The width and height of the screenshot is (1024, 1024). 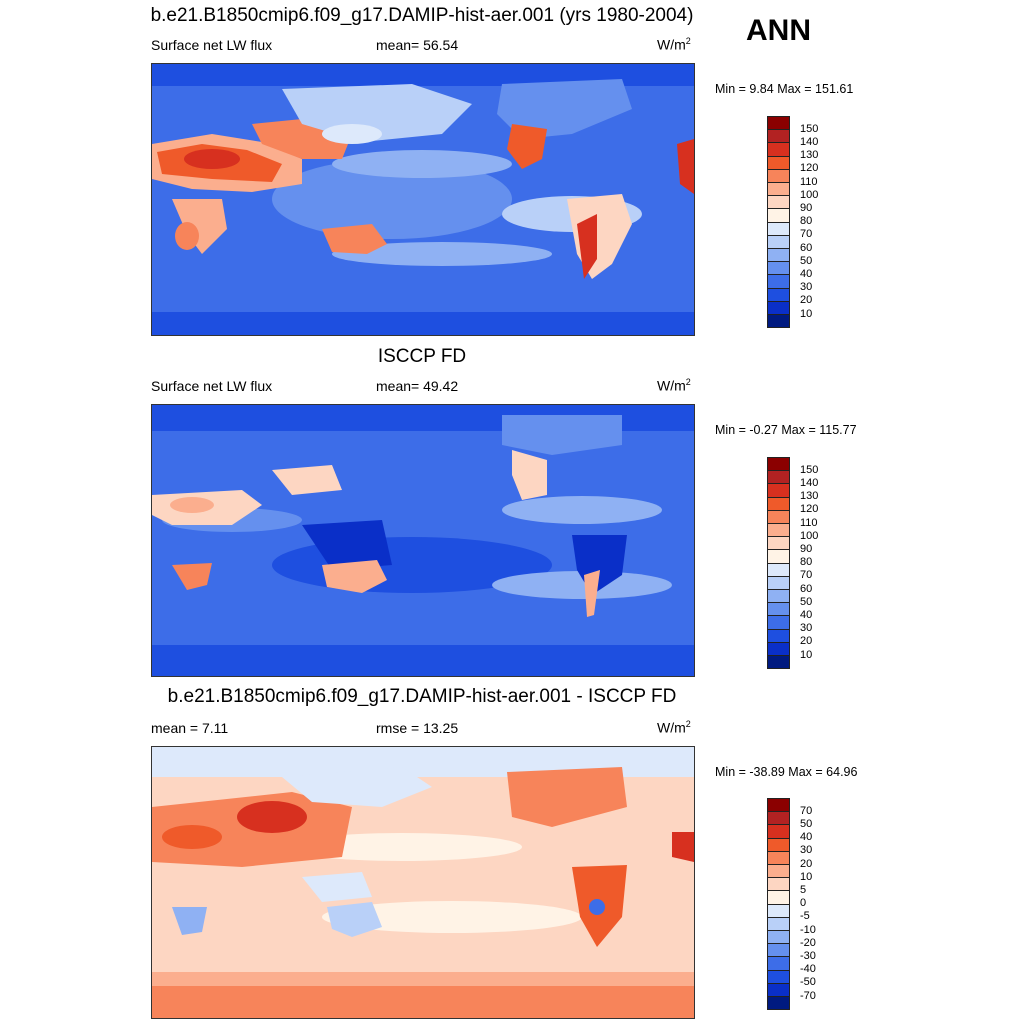 I want to click on colorbar-label: -20, so click(x=808, y=942).